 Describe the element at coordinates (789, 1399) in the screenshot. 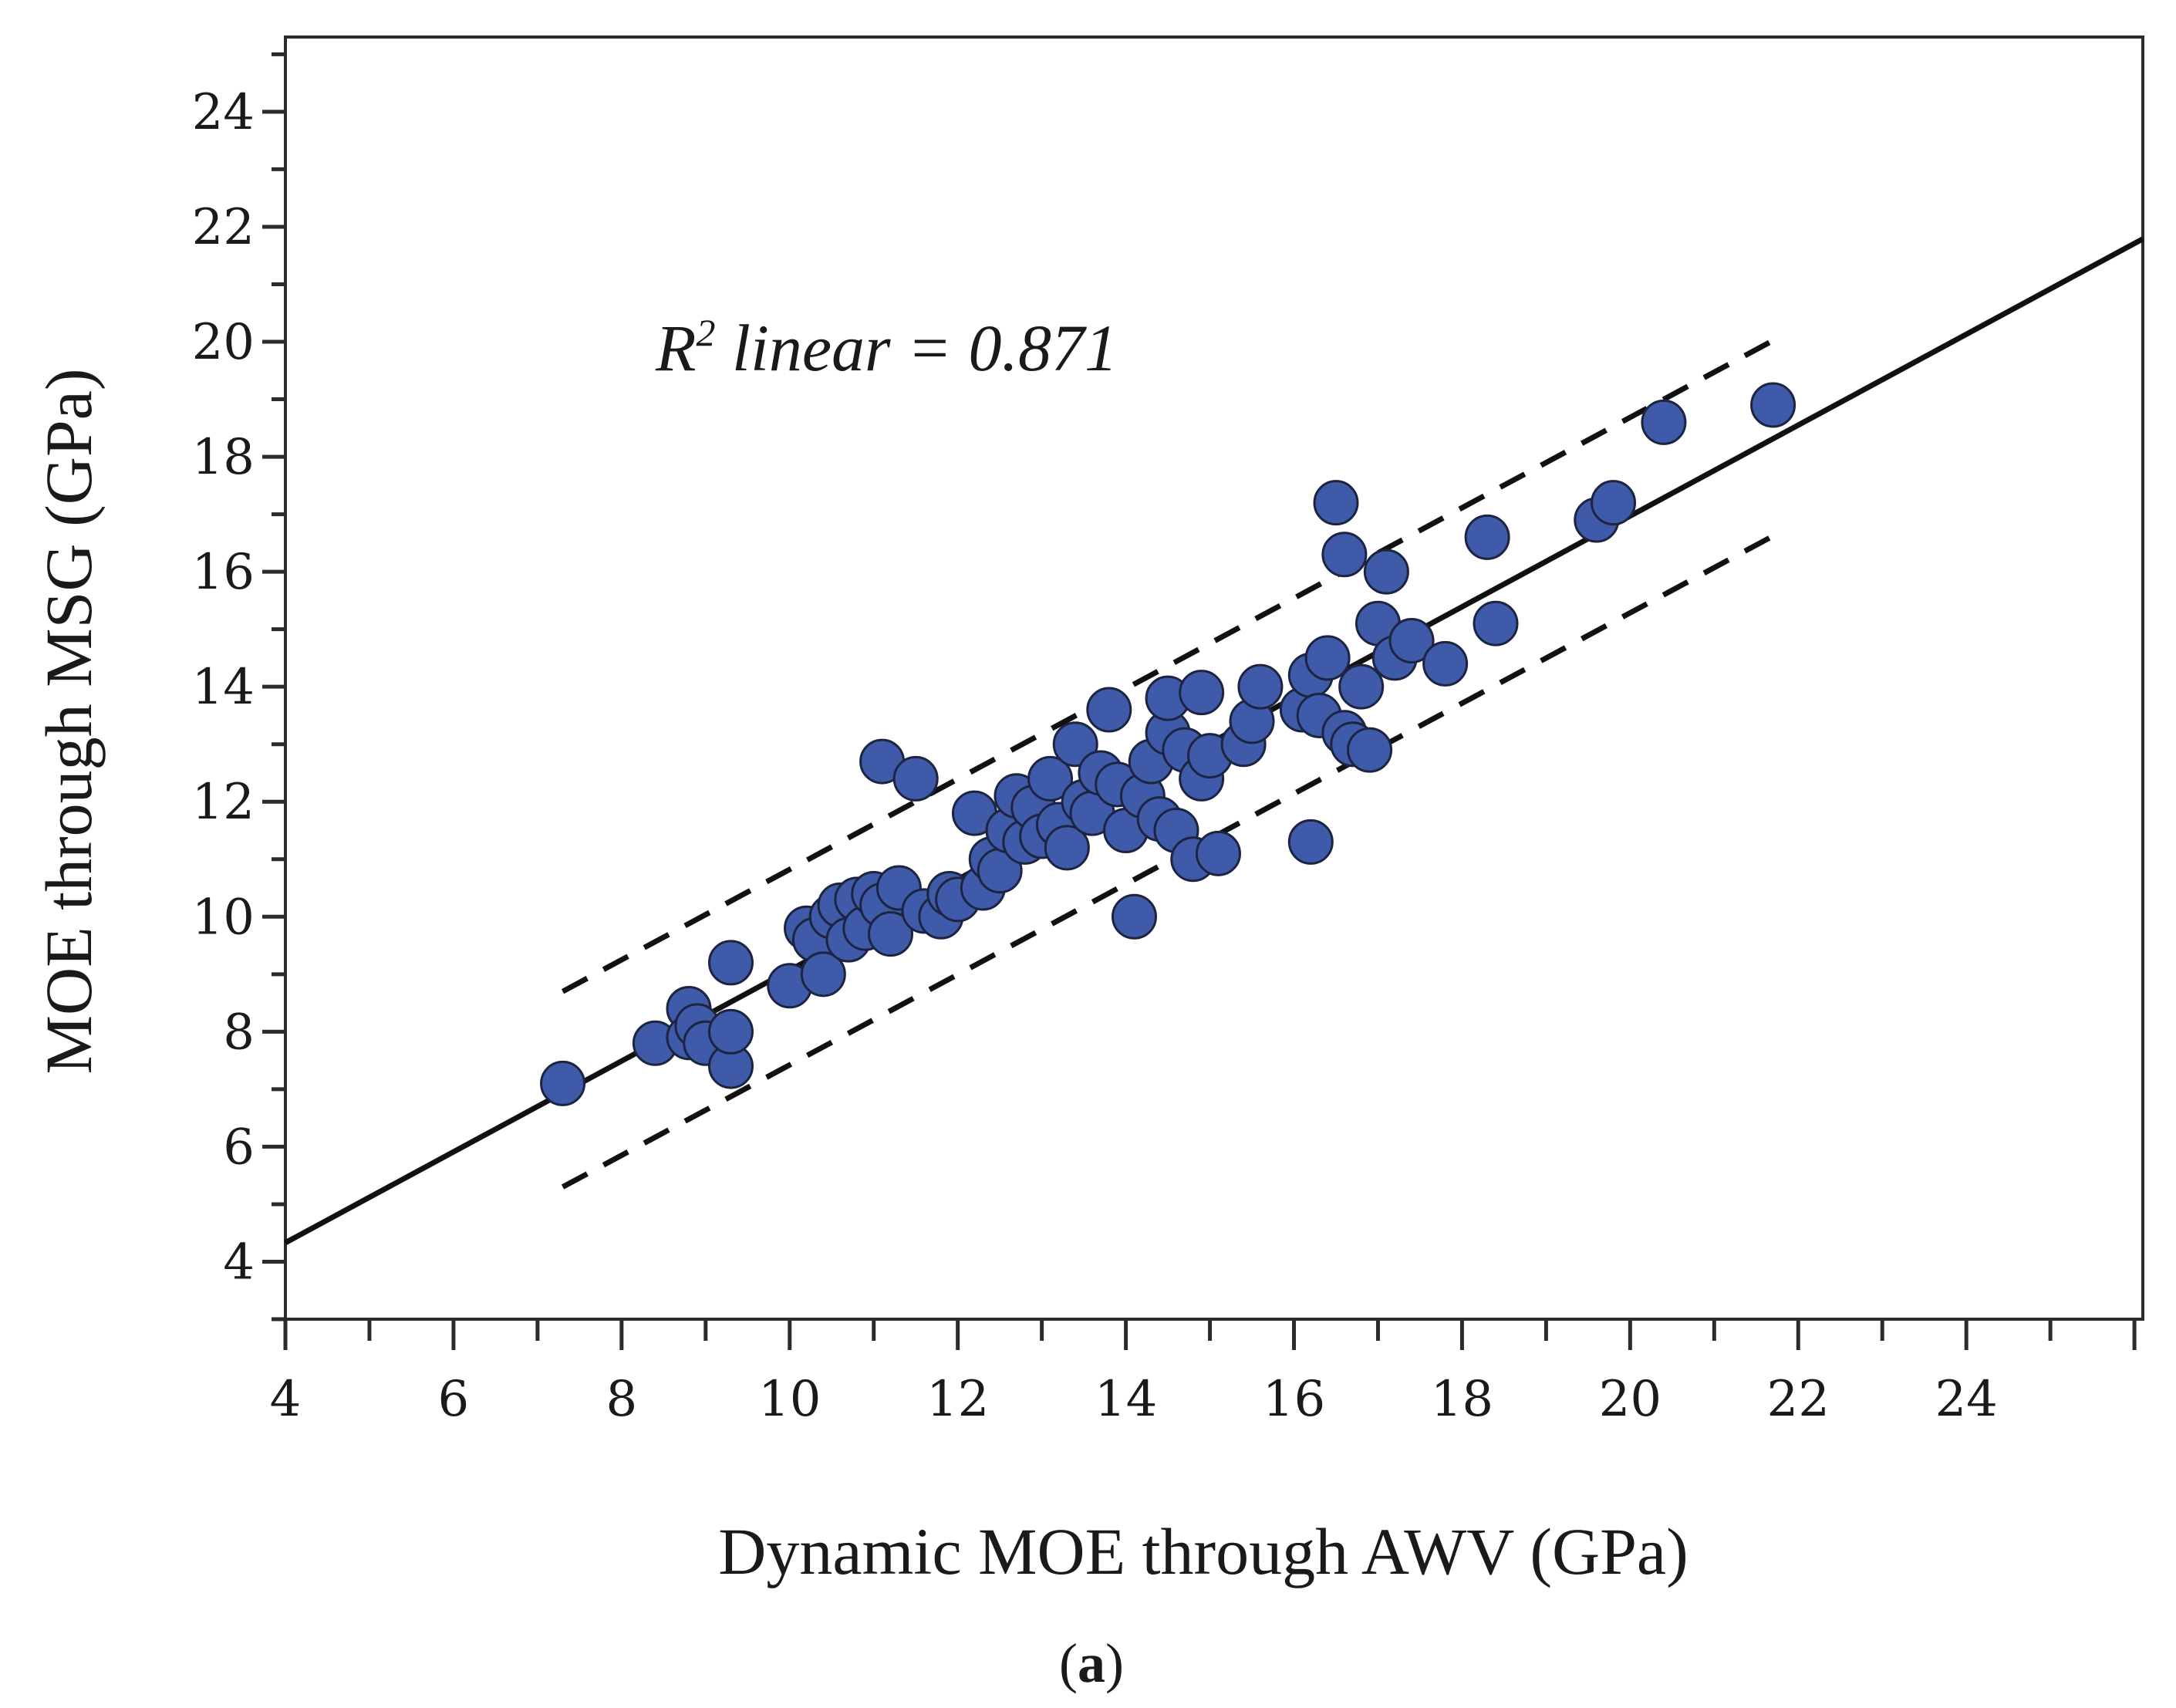

I see `x-tick-label: 10` at that location.